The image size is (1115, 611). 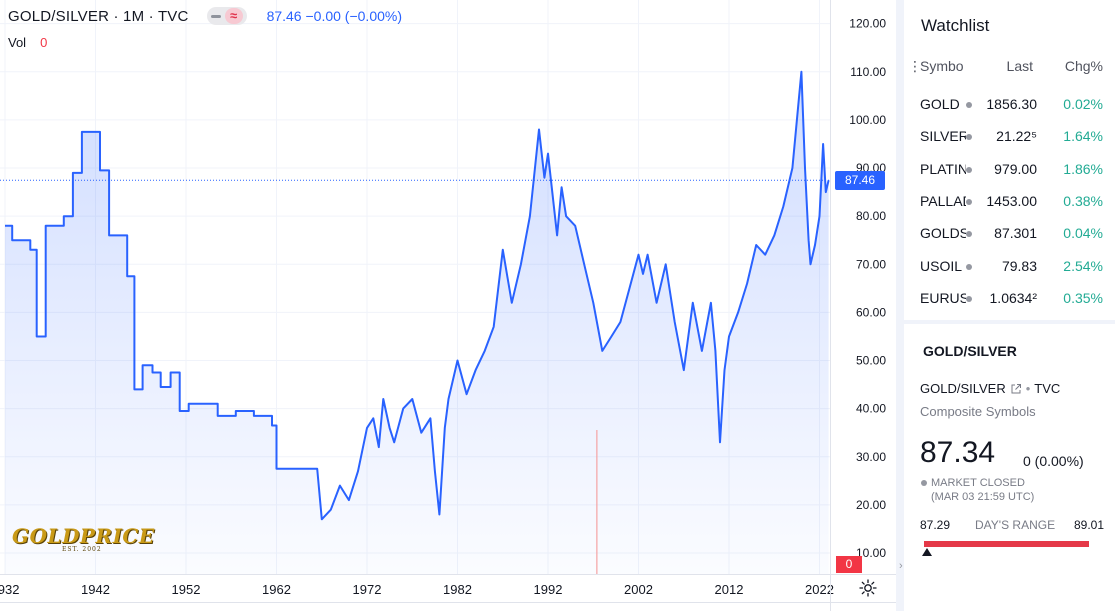 What do you see at coordinates (276, 589) in the screenshot?
I see `x-tick-label: 1962` at bounding box center [276, 589].